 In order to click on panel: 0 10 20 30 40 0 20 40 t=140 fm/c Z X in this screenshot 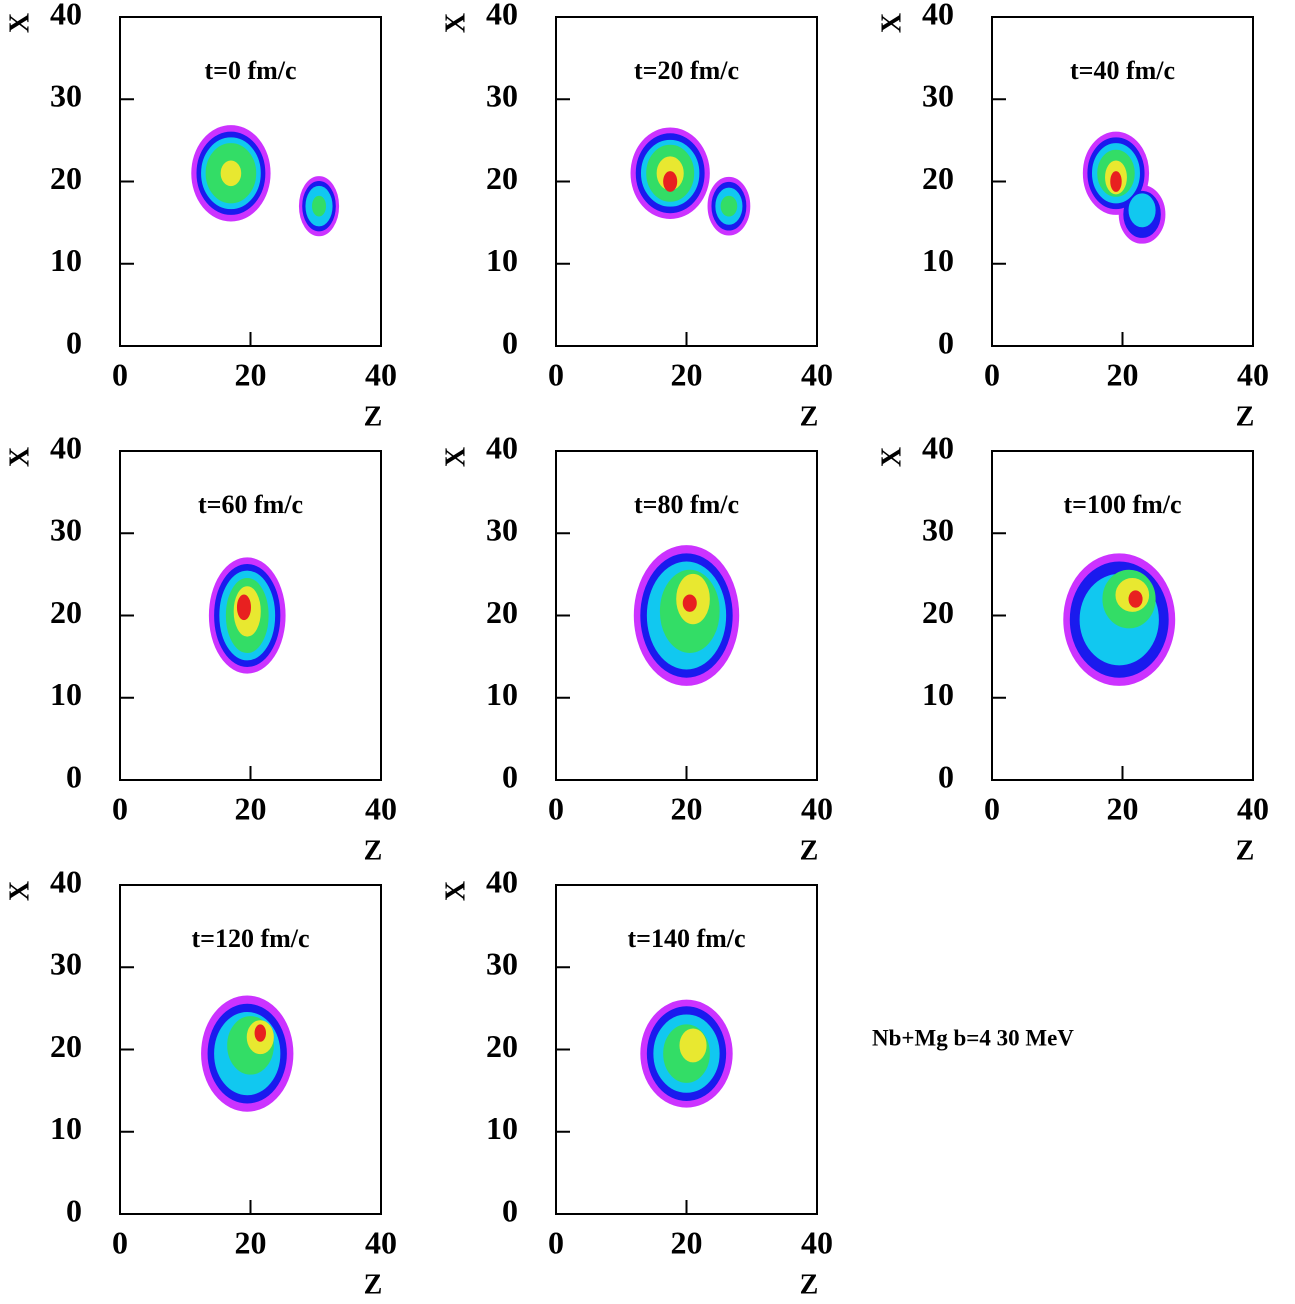, I will do `click(636, 1081)`.